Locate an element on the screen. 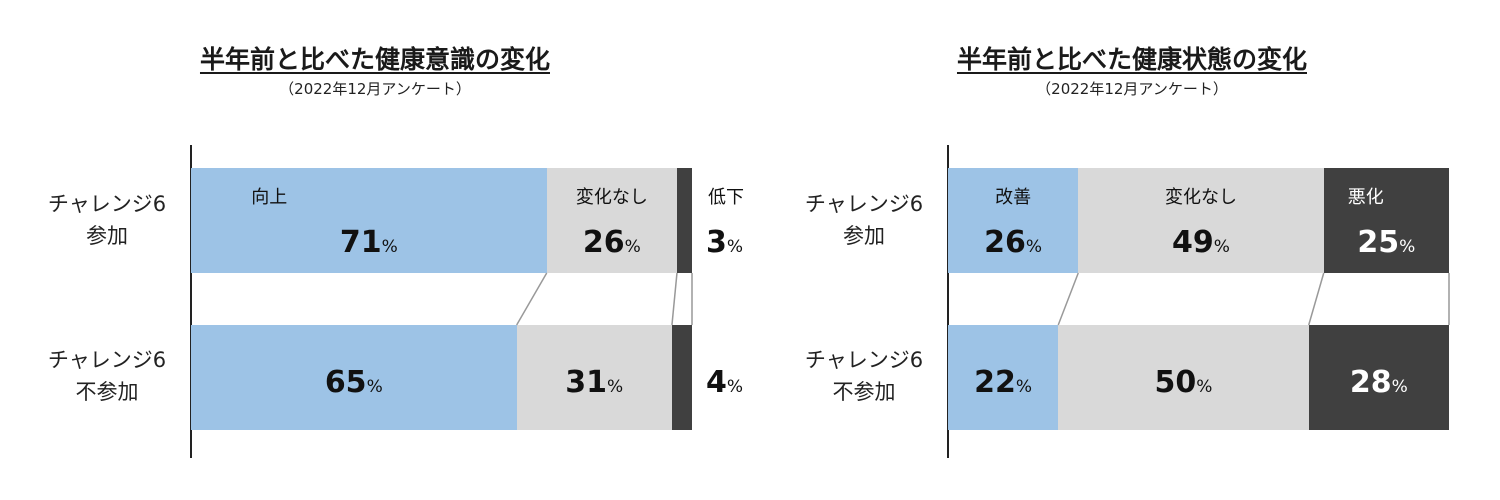  data-label-number: 22 is located at coordinates (995, 382).